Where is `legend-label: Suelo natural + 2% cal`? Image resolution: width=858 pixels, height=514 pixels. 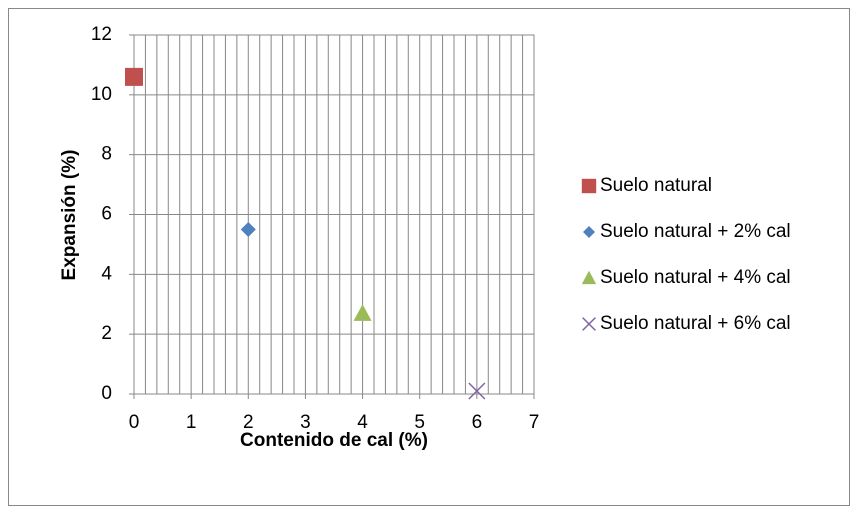 legend-label: Suelo natural + 2% cal is located at coordinates (695, 231).